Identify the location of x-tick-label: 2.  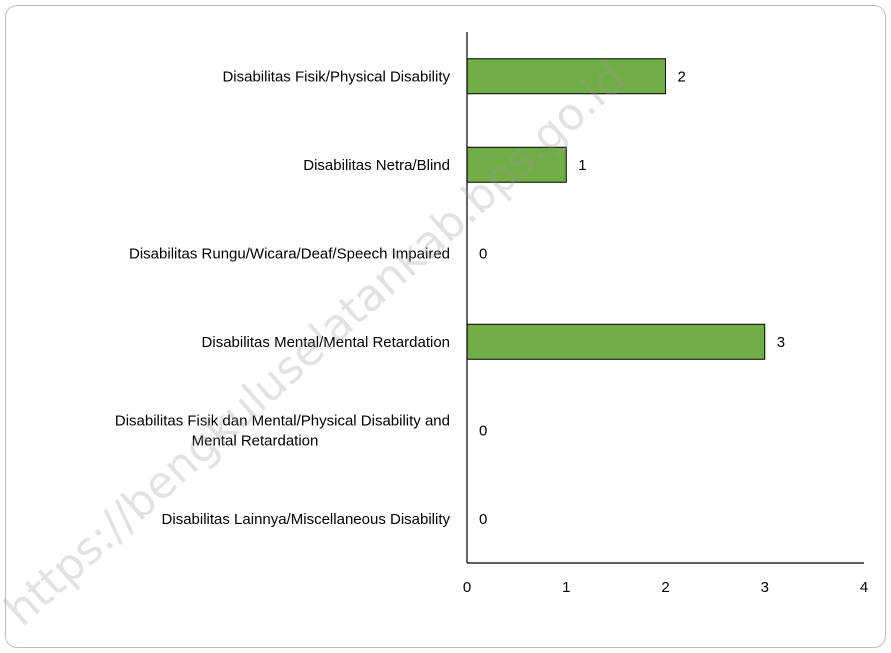
(665, 587).